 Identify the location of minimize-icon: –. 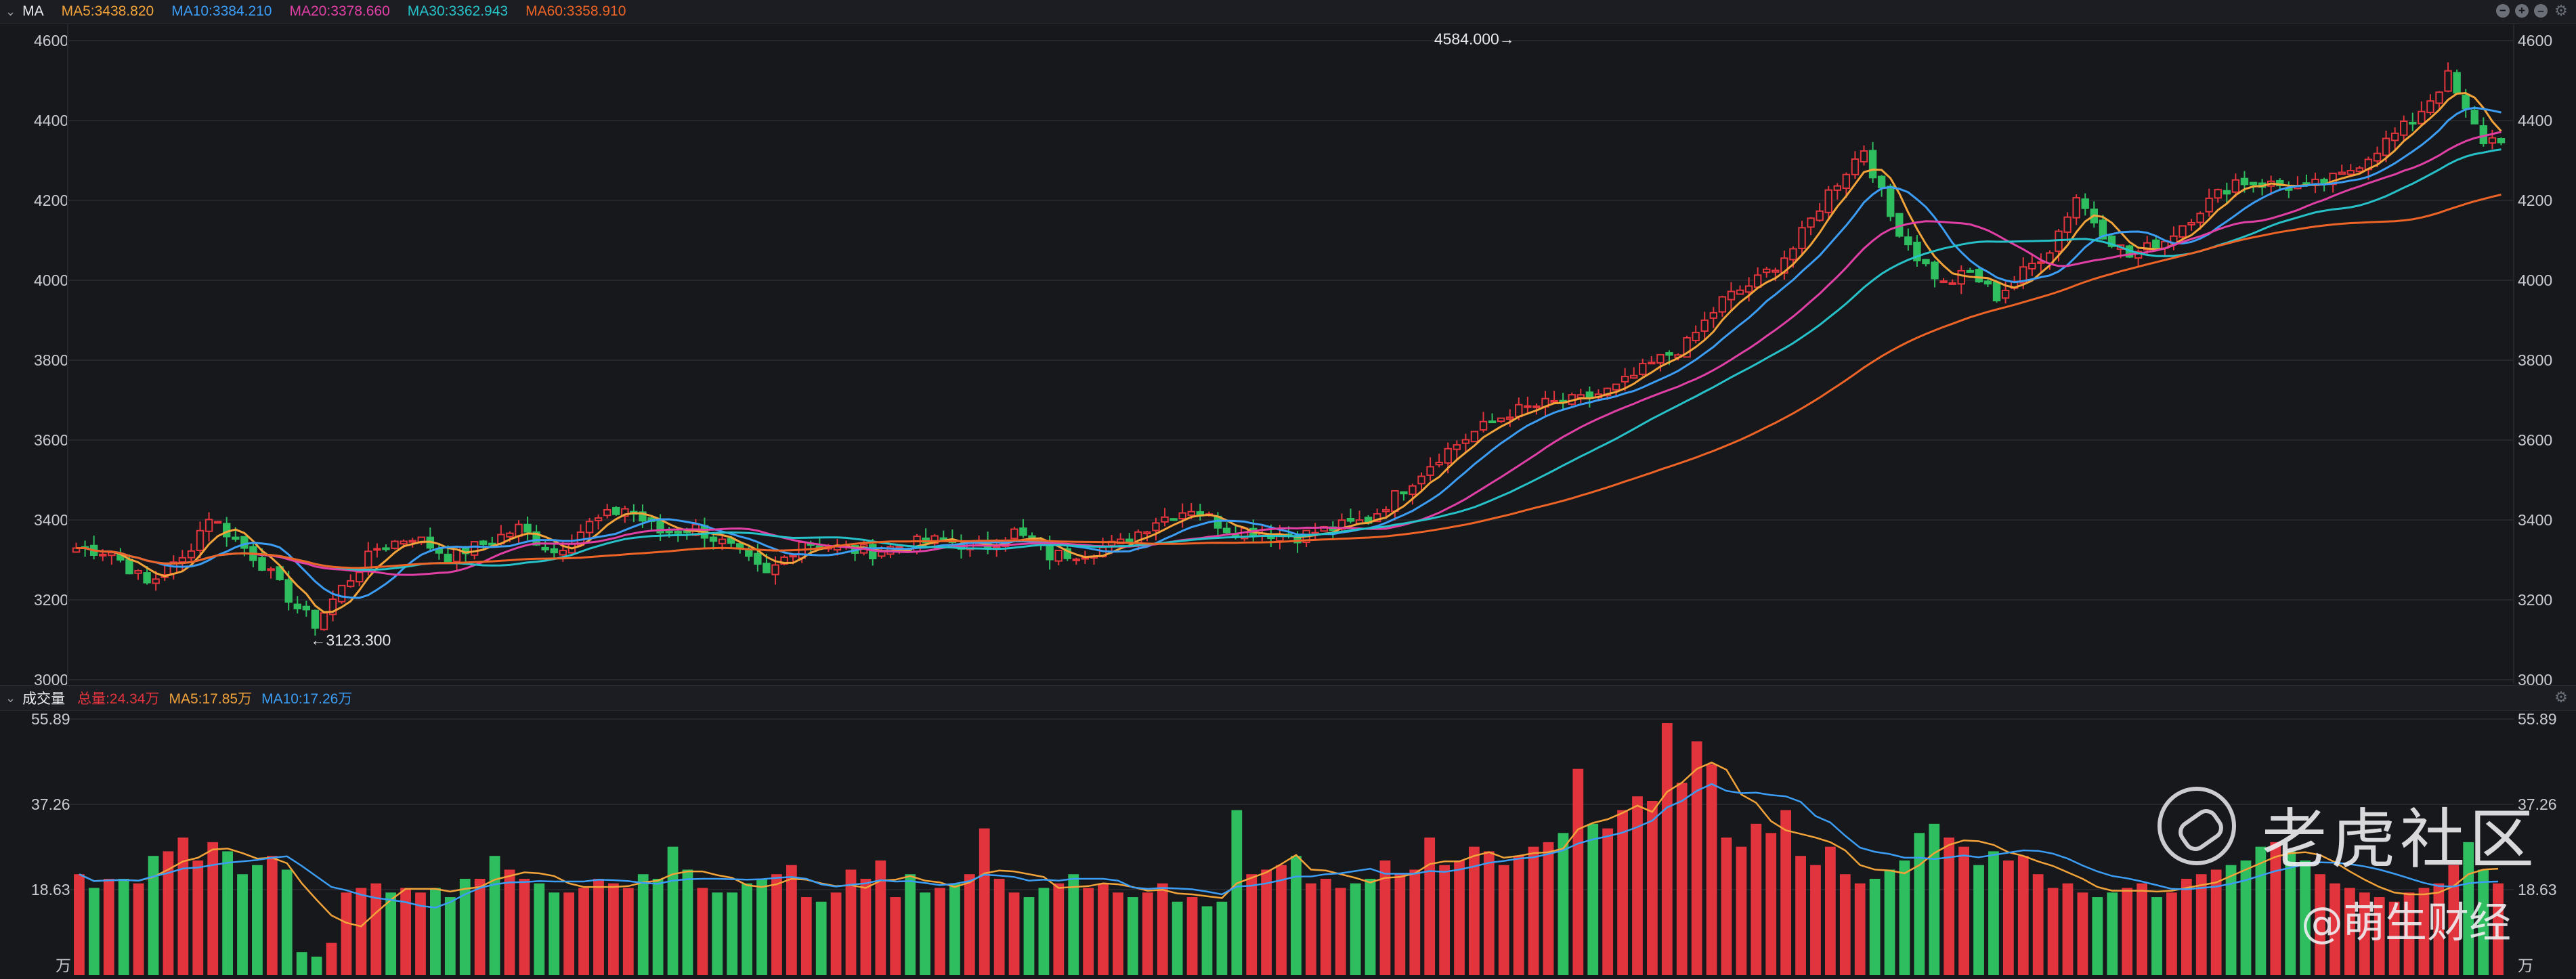
(2541, 11).